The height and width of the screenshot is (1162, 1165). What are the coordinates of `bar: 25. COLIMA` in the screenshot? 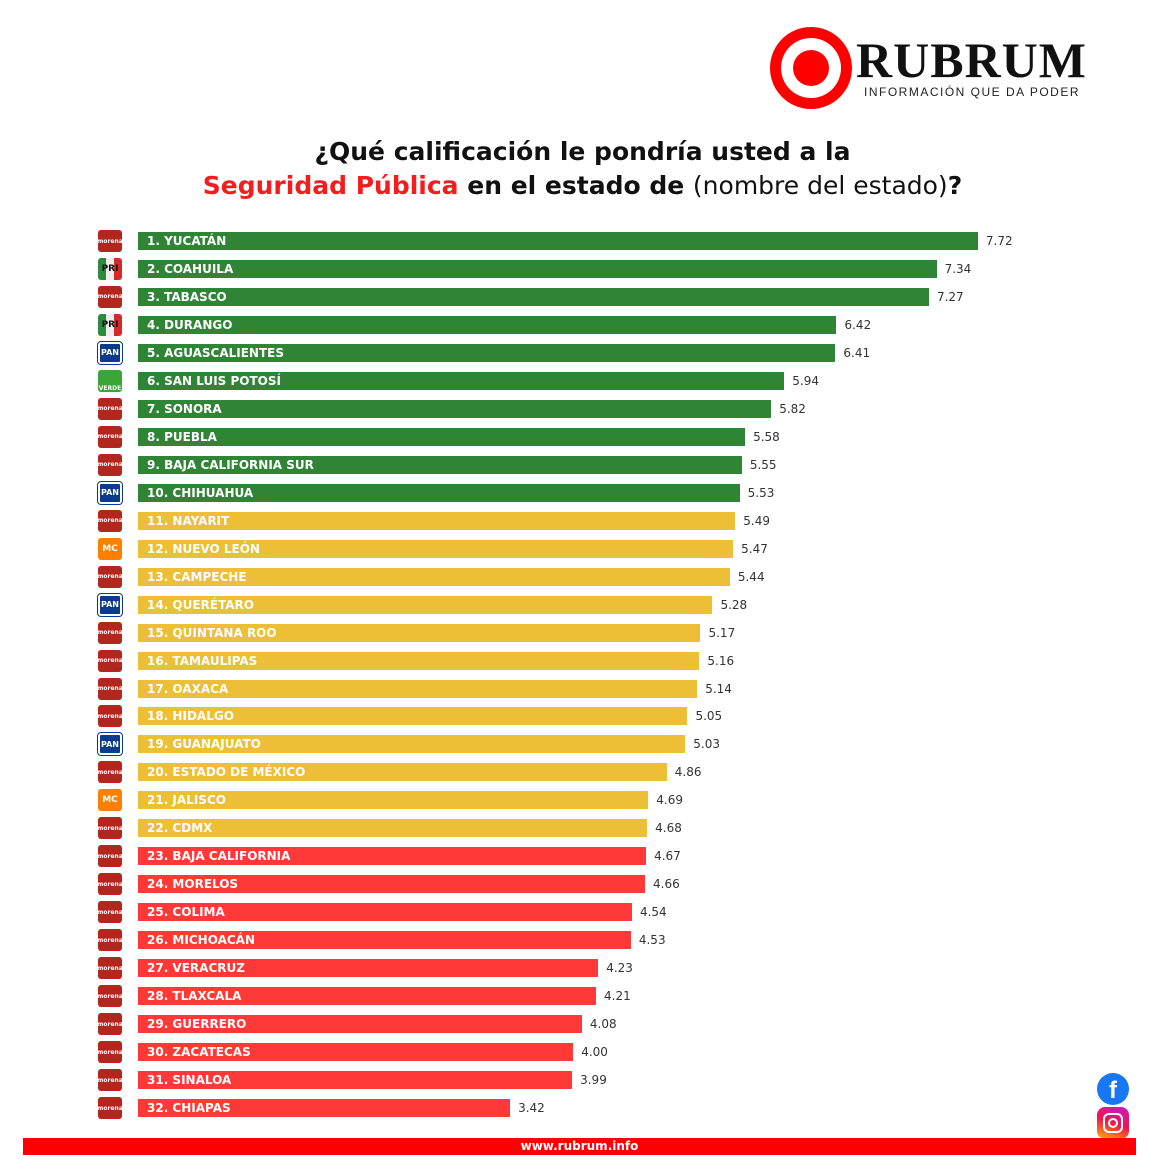 It's located at (385, 912).